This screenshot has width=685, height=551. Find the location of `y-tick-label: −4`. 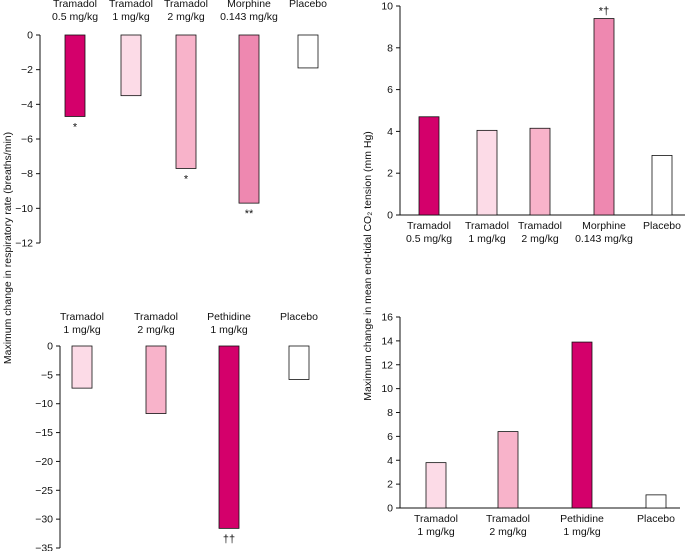

y-tick-label: −4 is located at coordinates (27, 105).